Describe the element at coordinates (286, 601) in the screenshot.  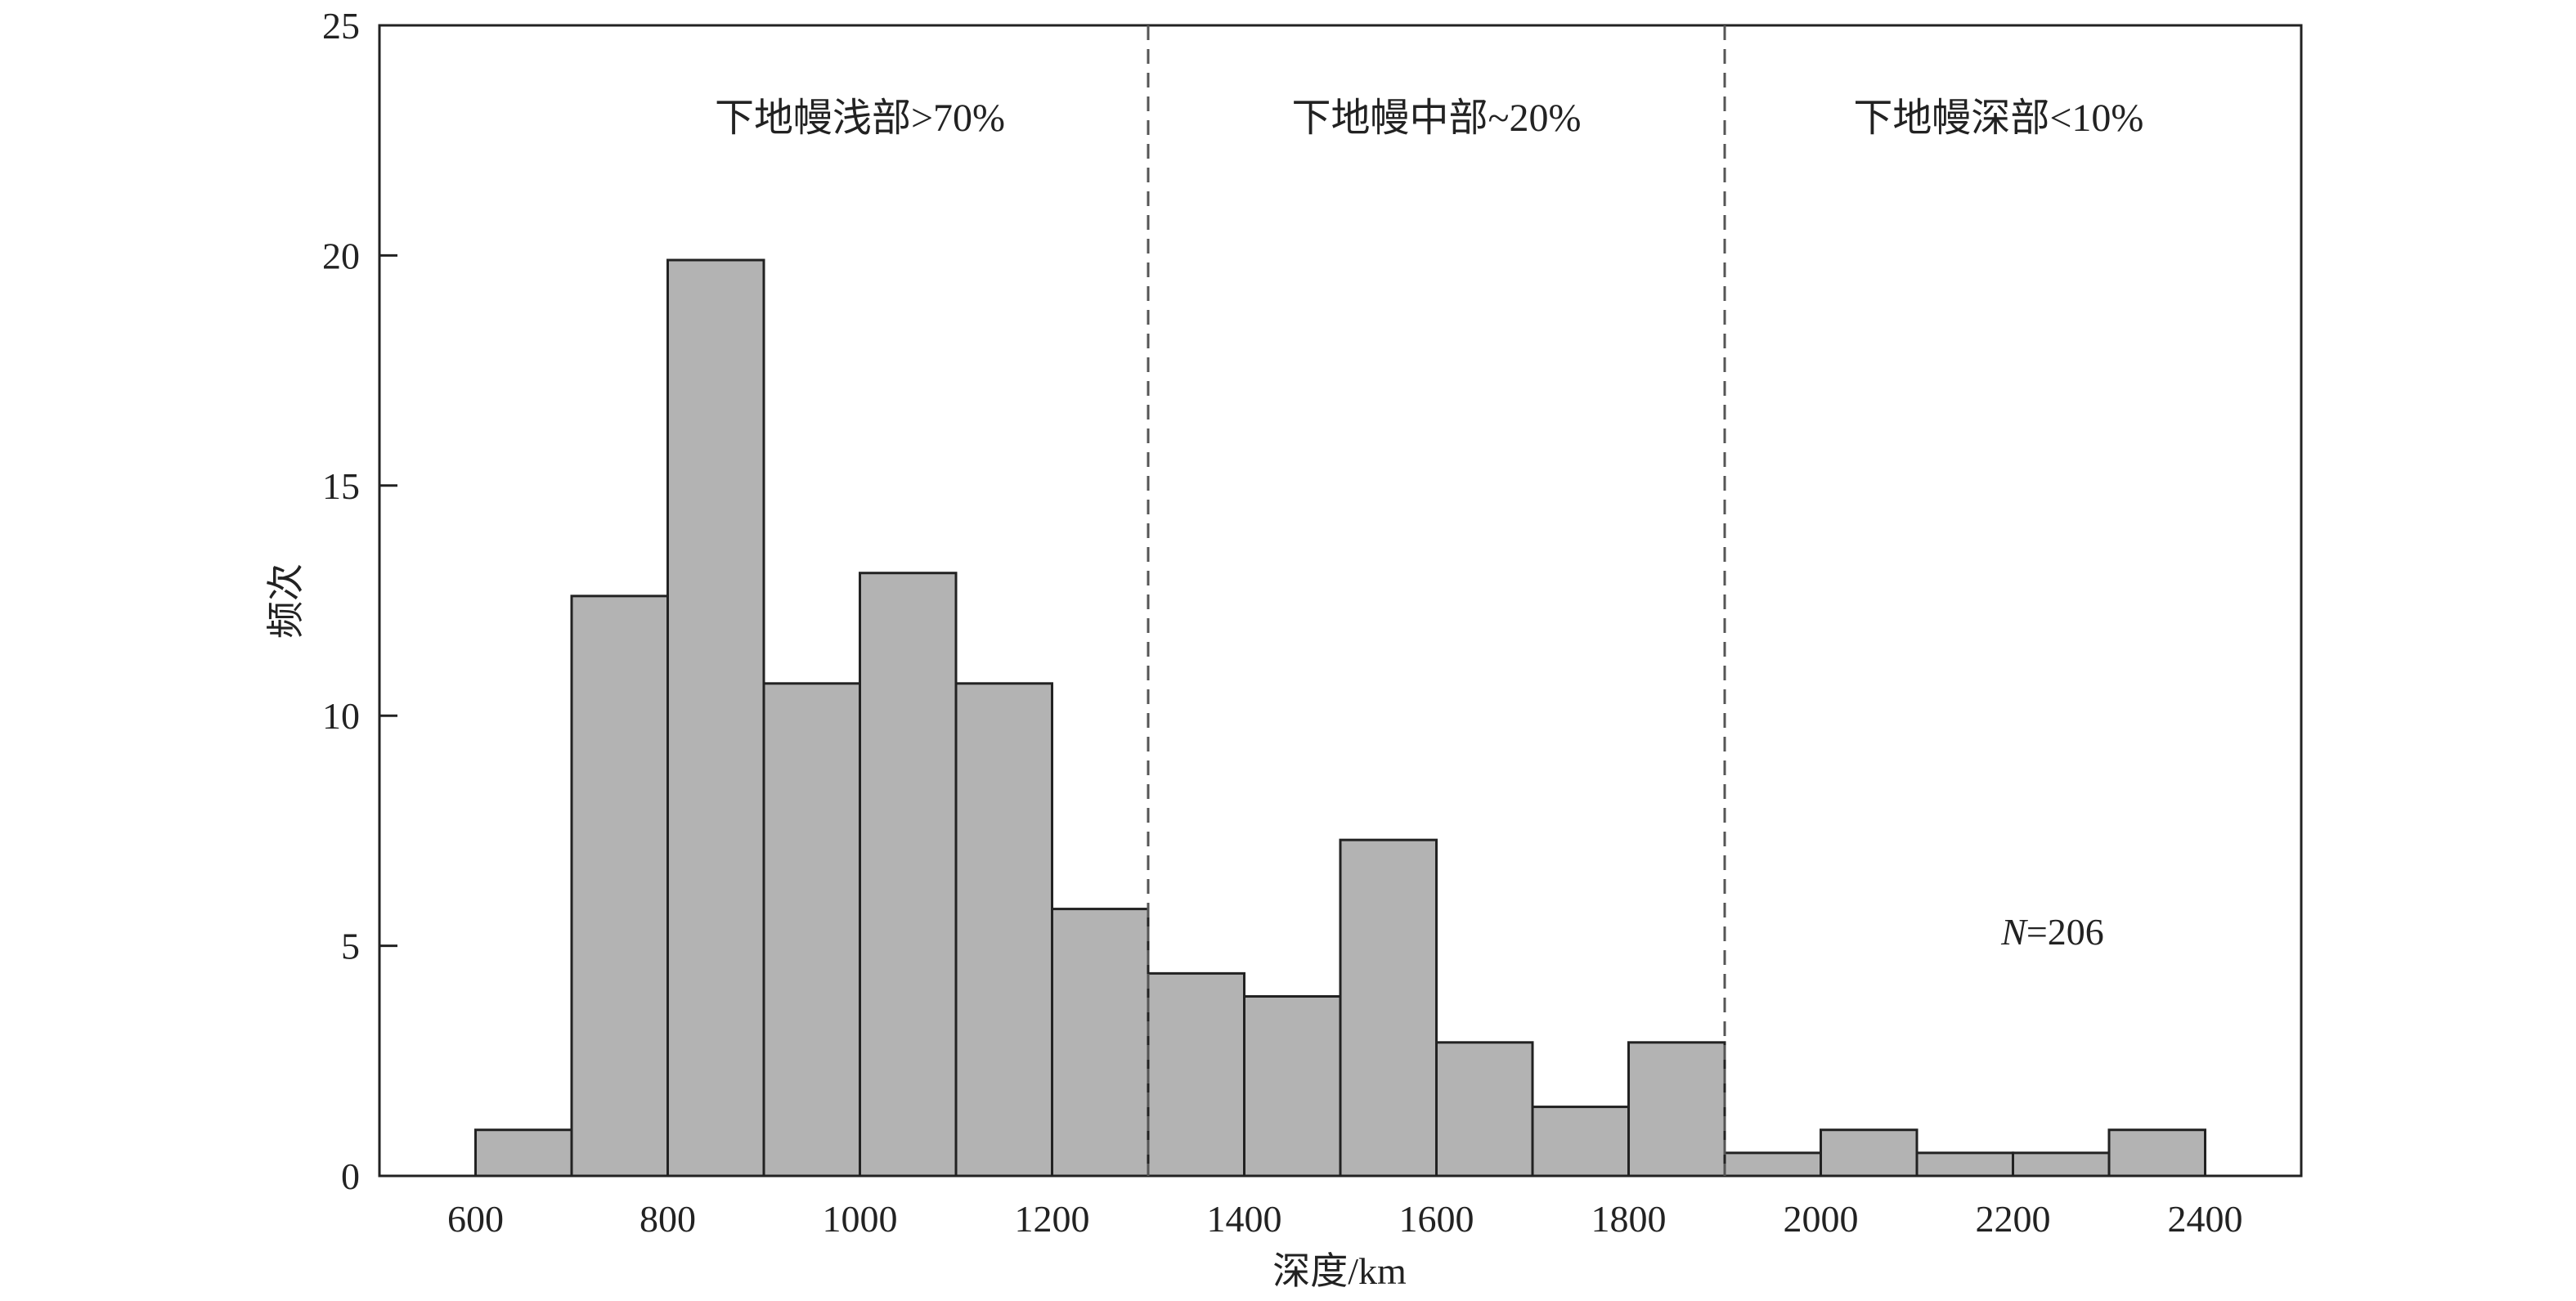
I see `y-axis-label: 频次` at that location.